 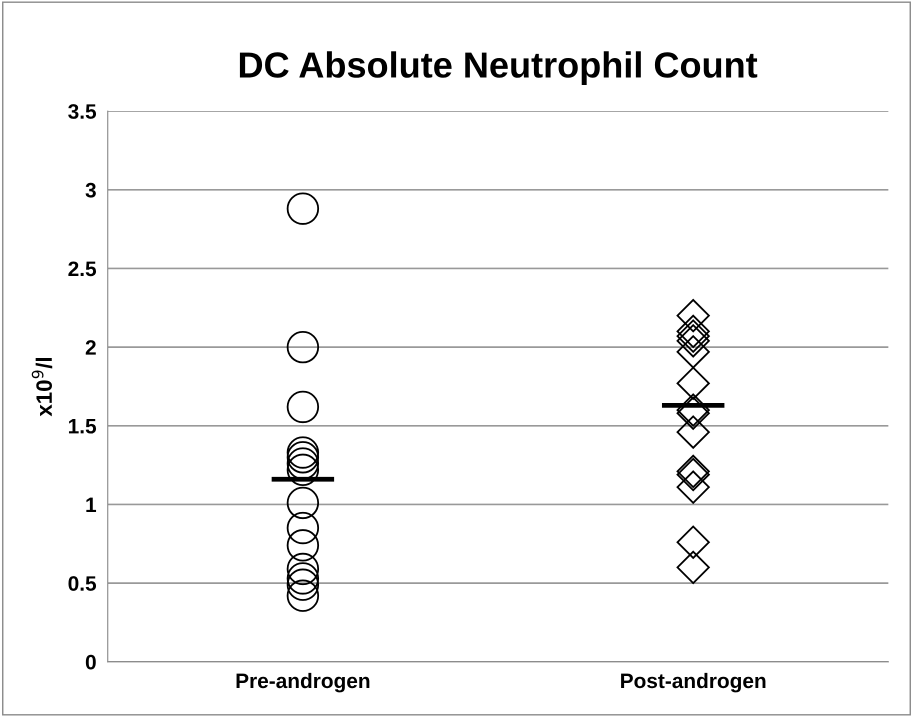 I want to click on y-tick-label: 1.5, so click(x=82, y=426).